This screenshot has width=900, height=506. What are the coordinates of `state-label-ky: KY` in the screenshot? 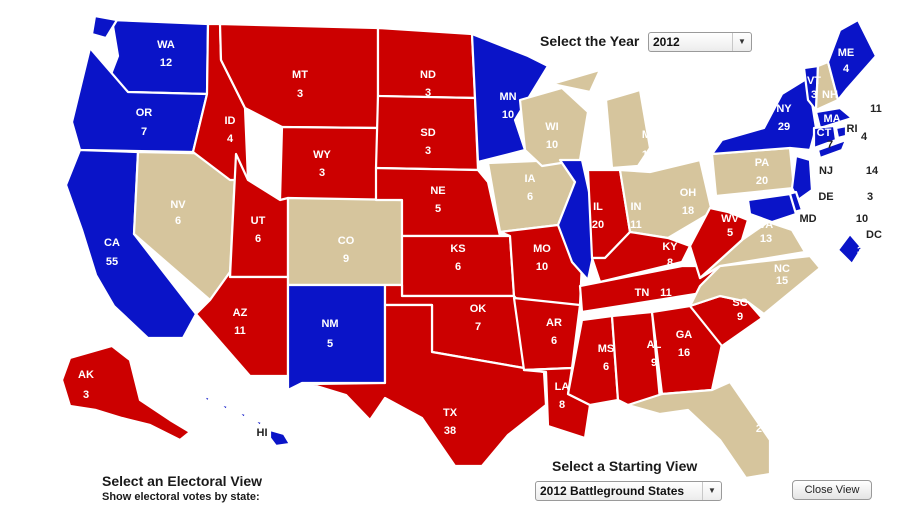 It's located at (670, 247).